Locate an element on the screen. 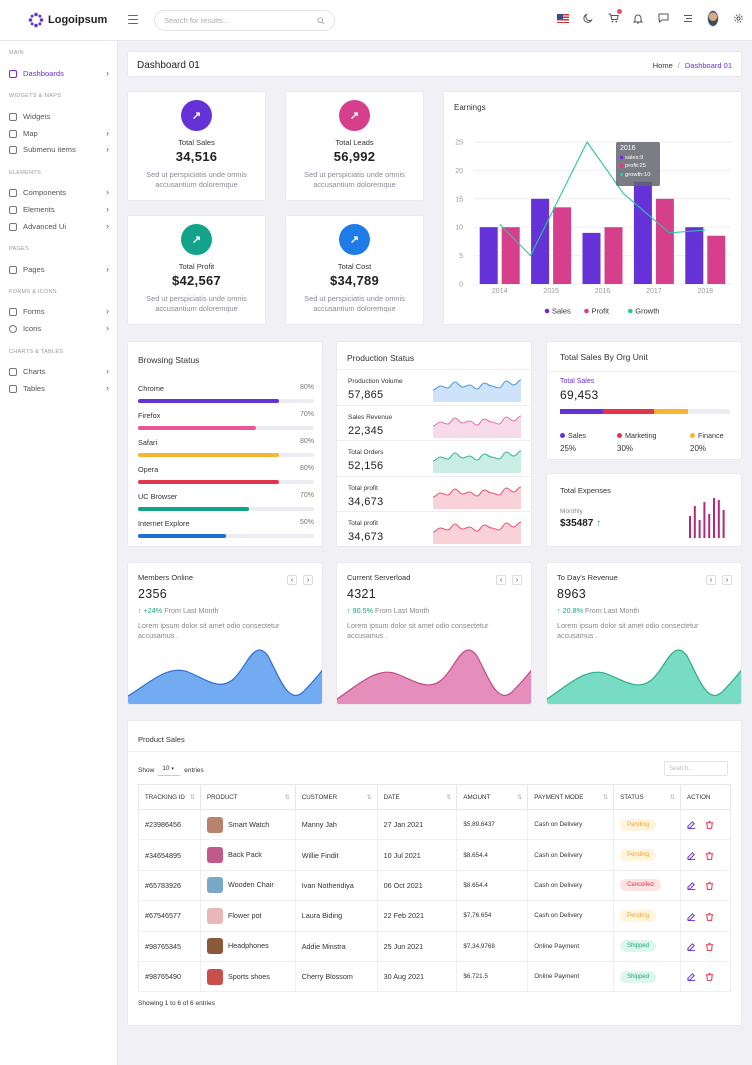 The image size is (752, 1065). notifications-bell-icon is located at coordinates (638, 18).